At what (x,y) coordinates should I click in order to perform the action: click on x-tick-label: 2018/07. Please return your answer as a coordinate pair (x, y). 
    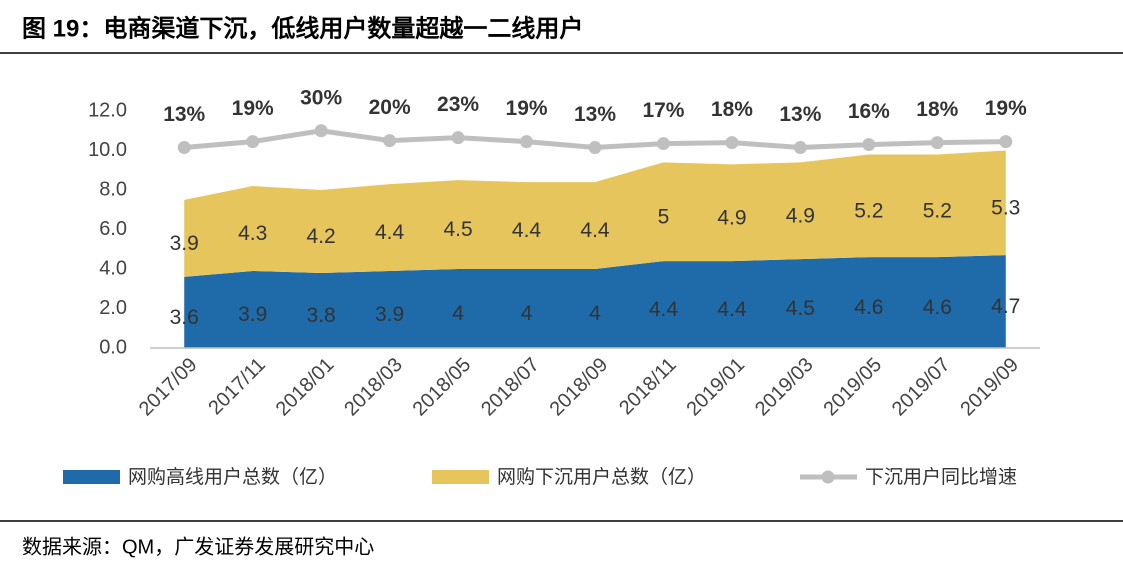
    Looking at the image, I should click on (510, 387).